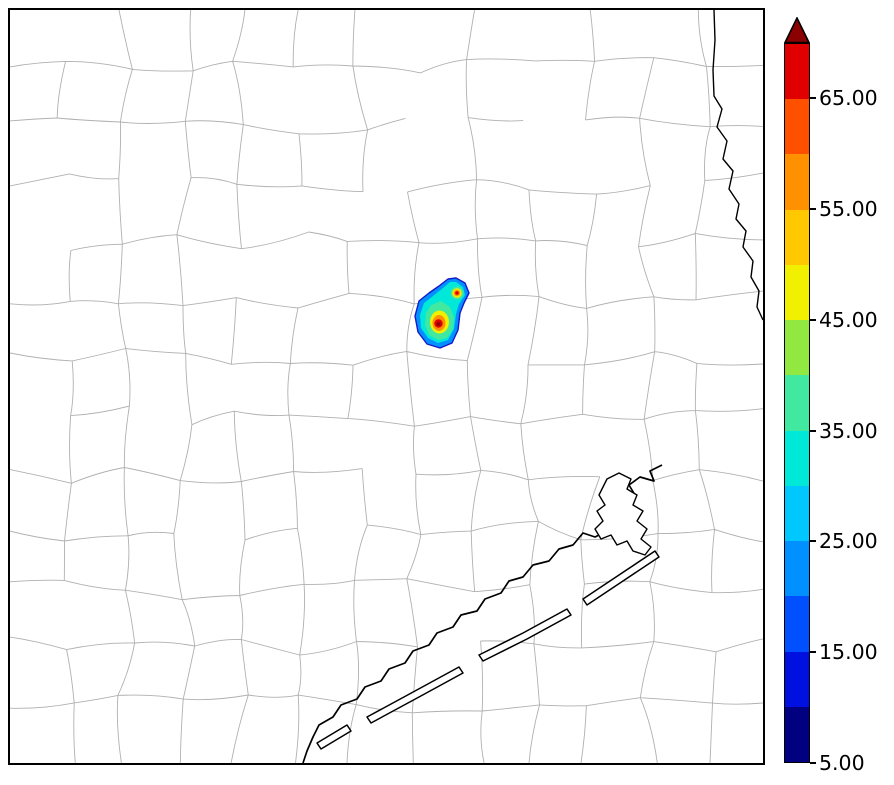 This screenshot has height=785, width=894. I want to click on colorbar-tick-label: 65.00, so click(848, 98).